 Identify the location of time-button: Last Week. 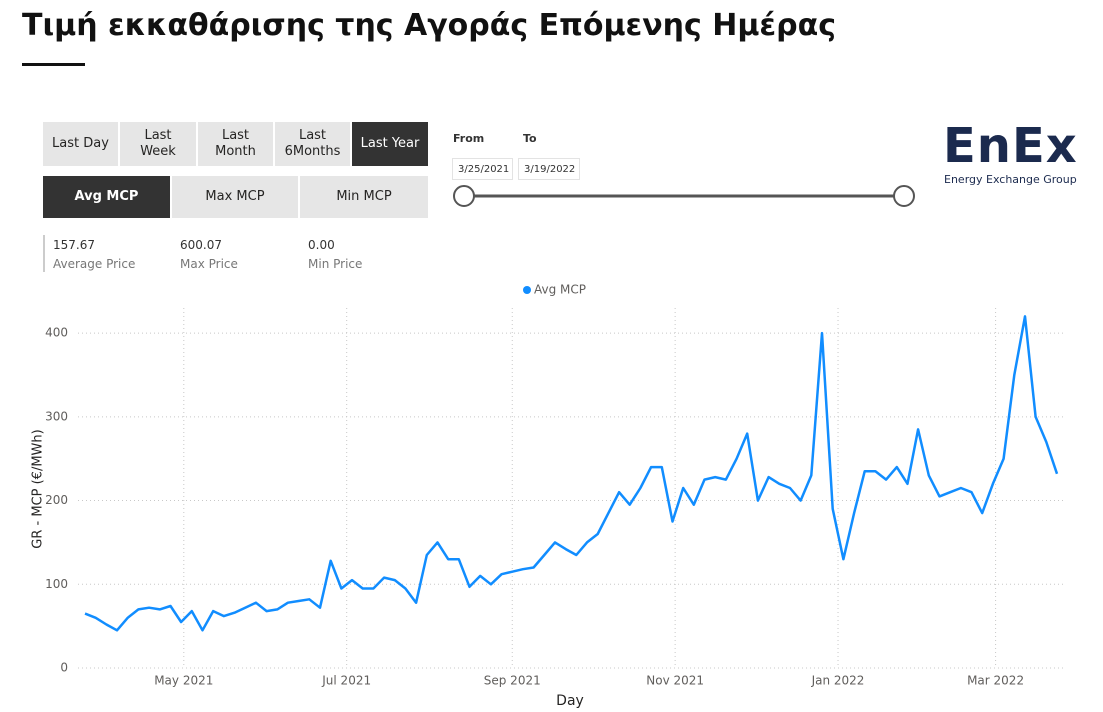
(158, 144).